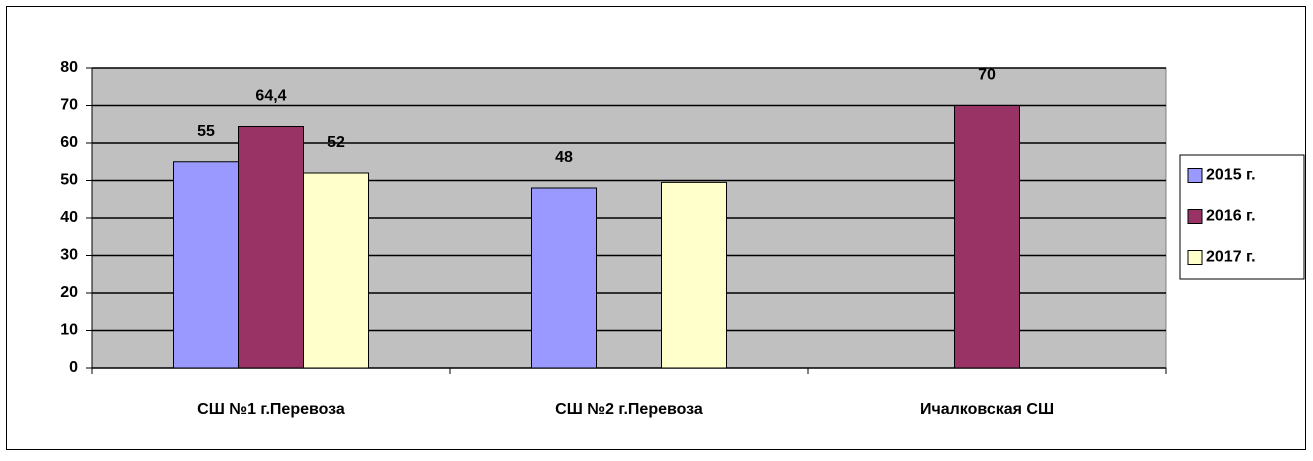  I want to click on y-tick-label: 70, so click(69, 105).